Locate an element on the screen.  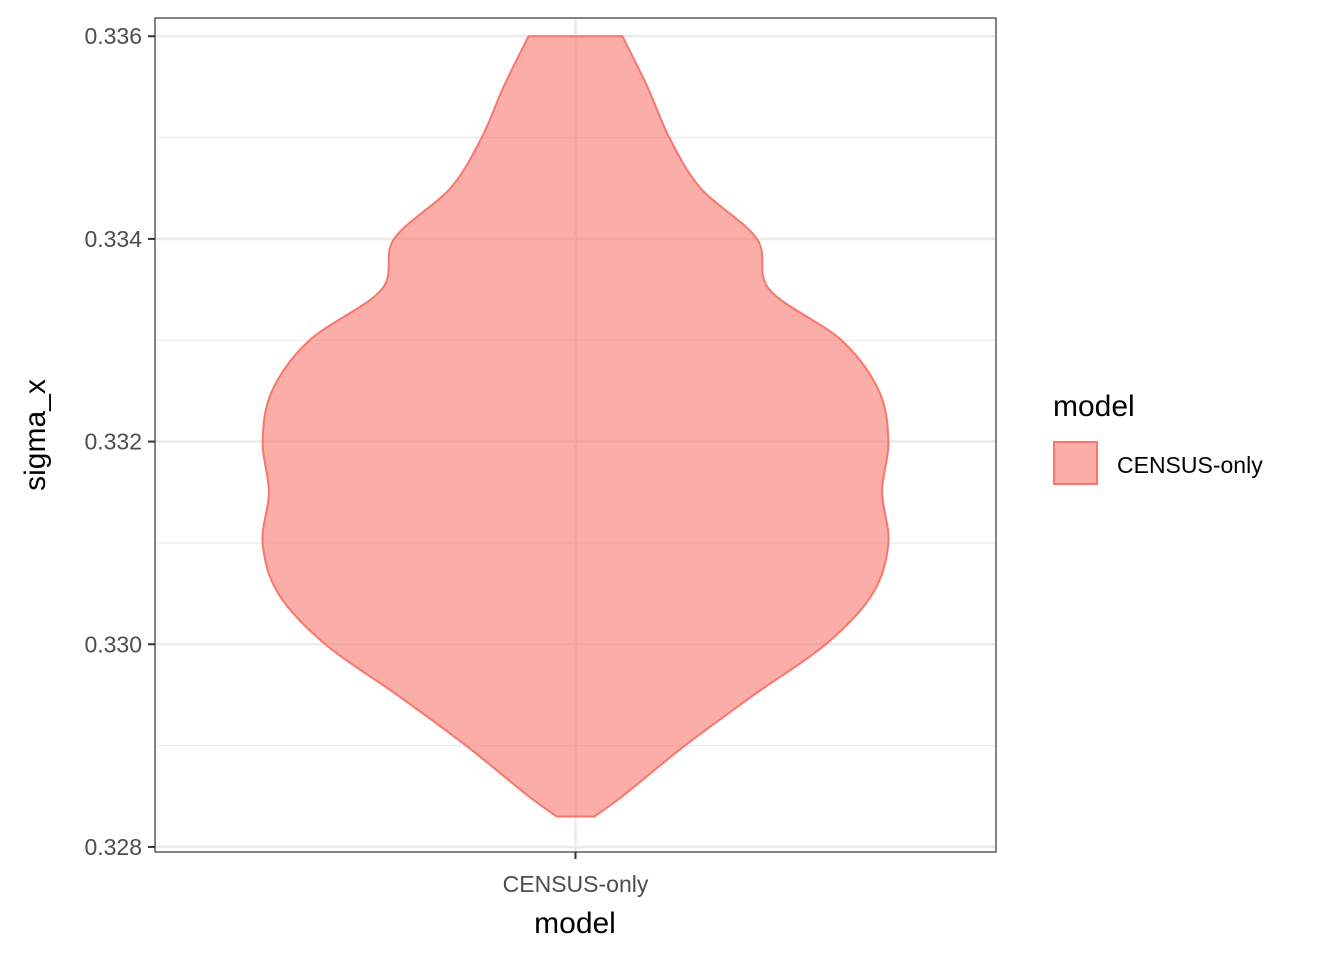
legend-key-census-only is located at coordinates (1075, 463).